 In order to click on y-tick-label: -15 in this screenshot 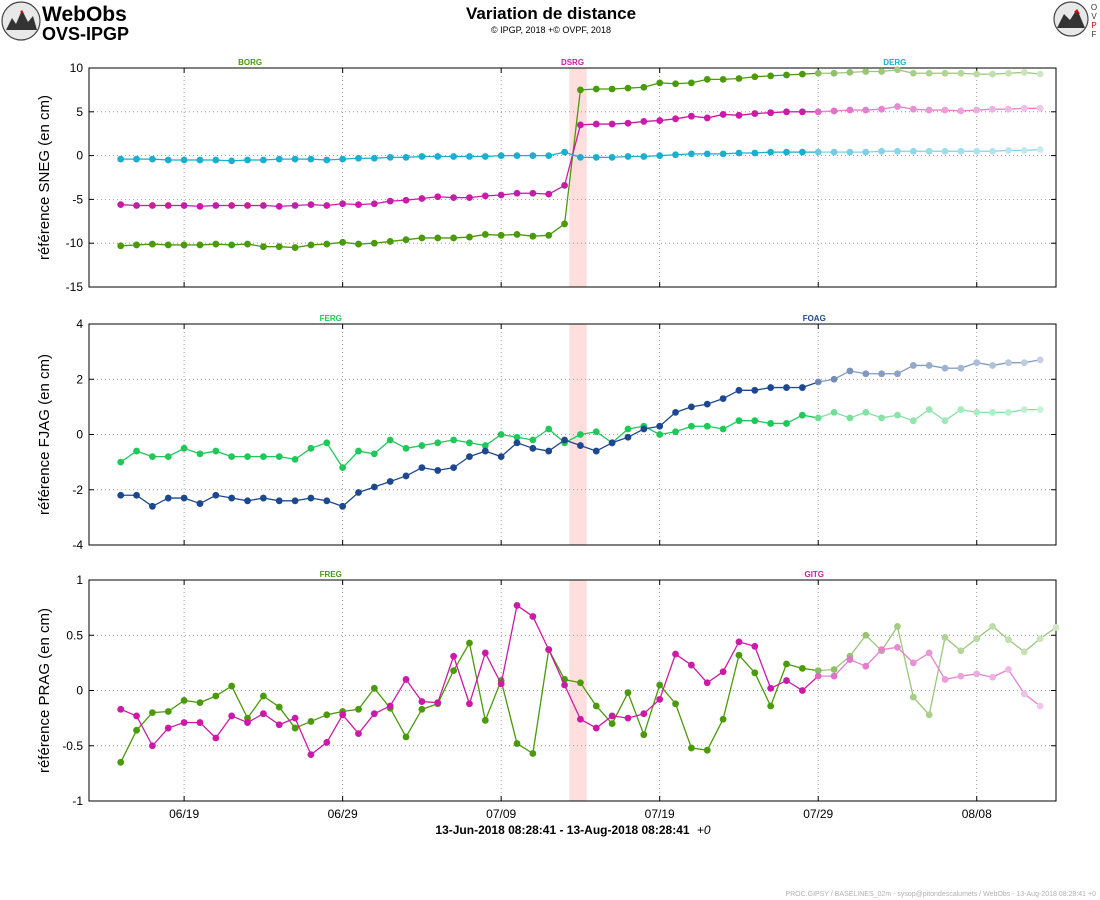, I will do `click(75, 287)`.